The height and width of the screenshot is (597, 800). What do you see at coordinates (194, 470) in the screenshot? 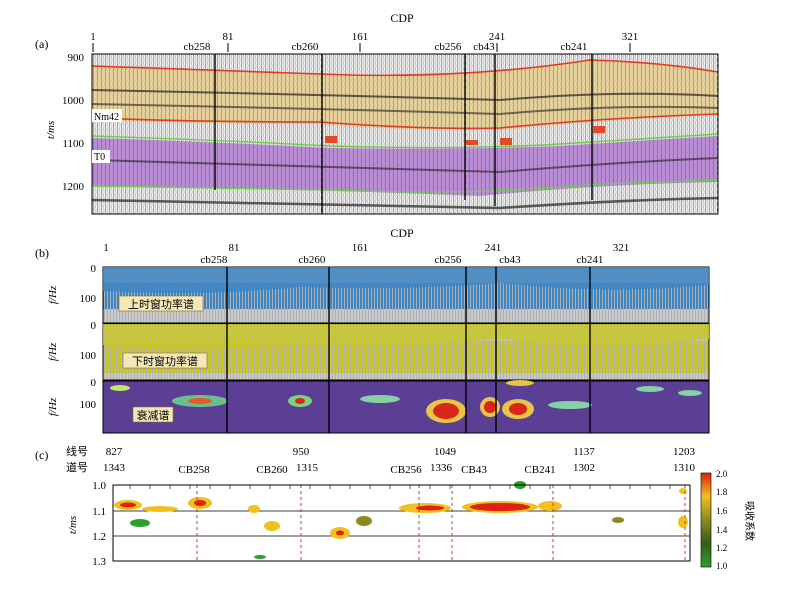
I see `well-label: CB258` at bounding box center [194, 470].